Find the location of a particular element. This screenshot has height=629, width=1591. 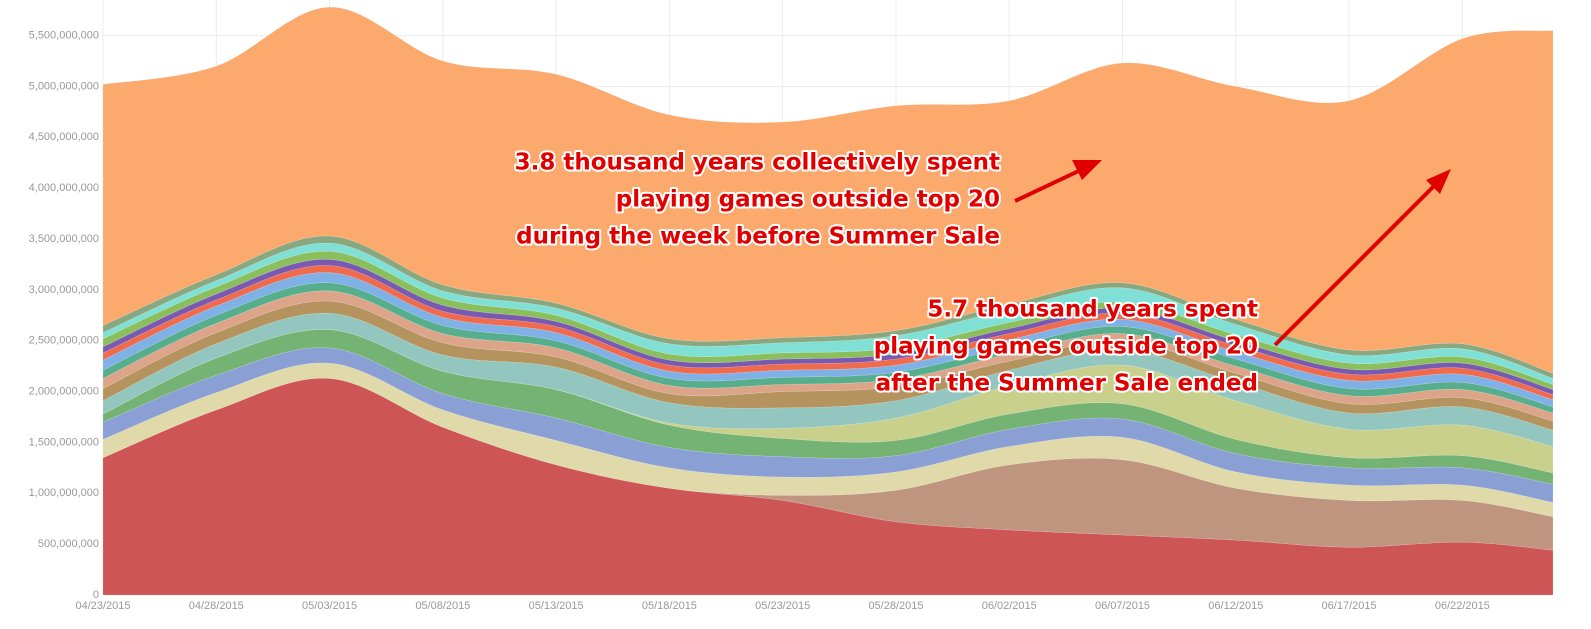

x-tick-label: 06/07/2015 is located at coordinates (1122, 606).